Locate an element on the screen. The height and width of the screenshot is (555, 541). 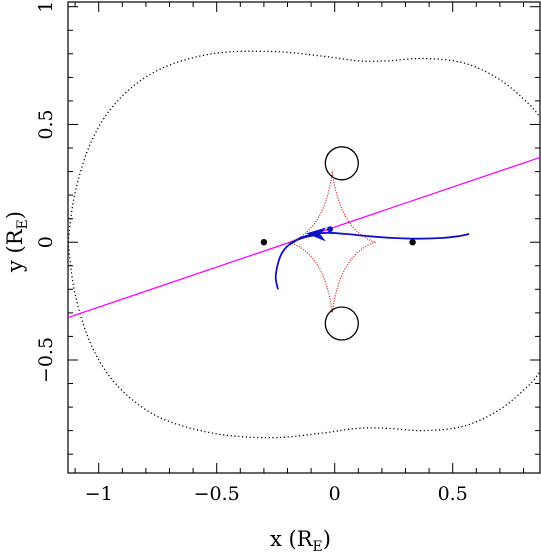
x-tick-label: 0 is located at coordinates (335, 494).